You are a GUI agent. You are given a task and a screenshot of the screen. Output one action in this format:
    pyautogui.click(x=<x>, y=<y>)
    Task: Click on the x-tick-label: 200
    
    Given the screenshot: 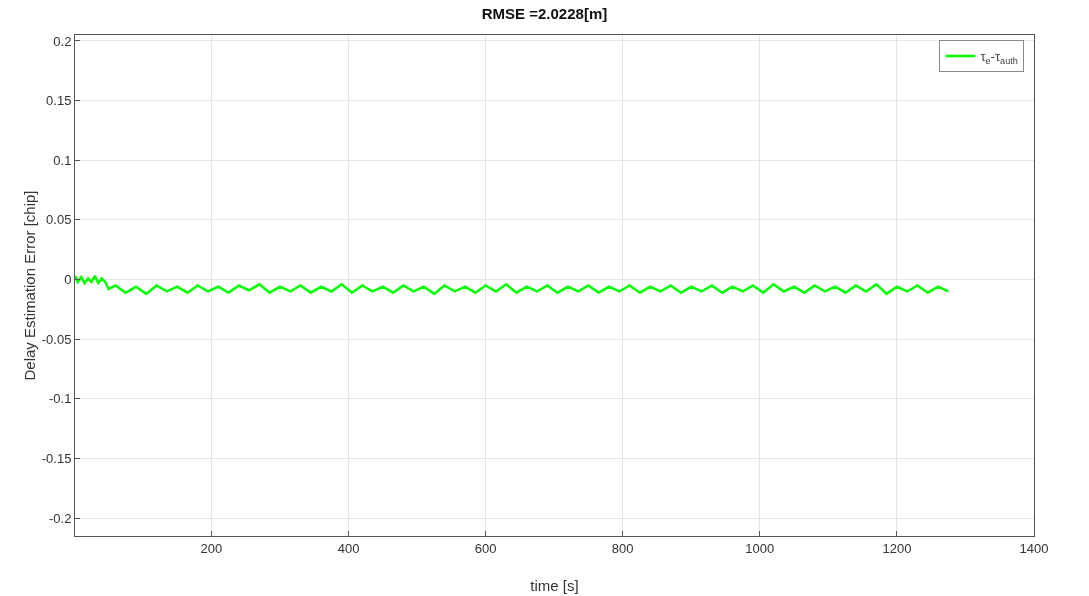 What is the action you would take?
    pyautogui.click(x=211, y=548)
    